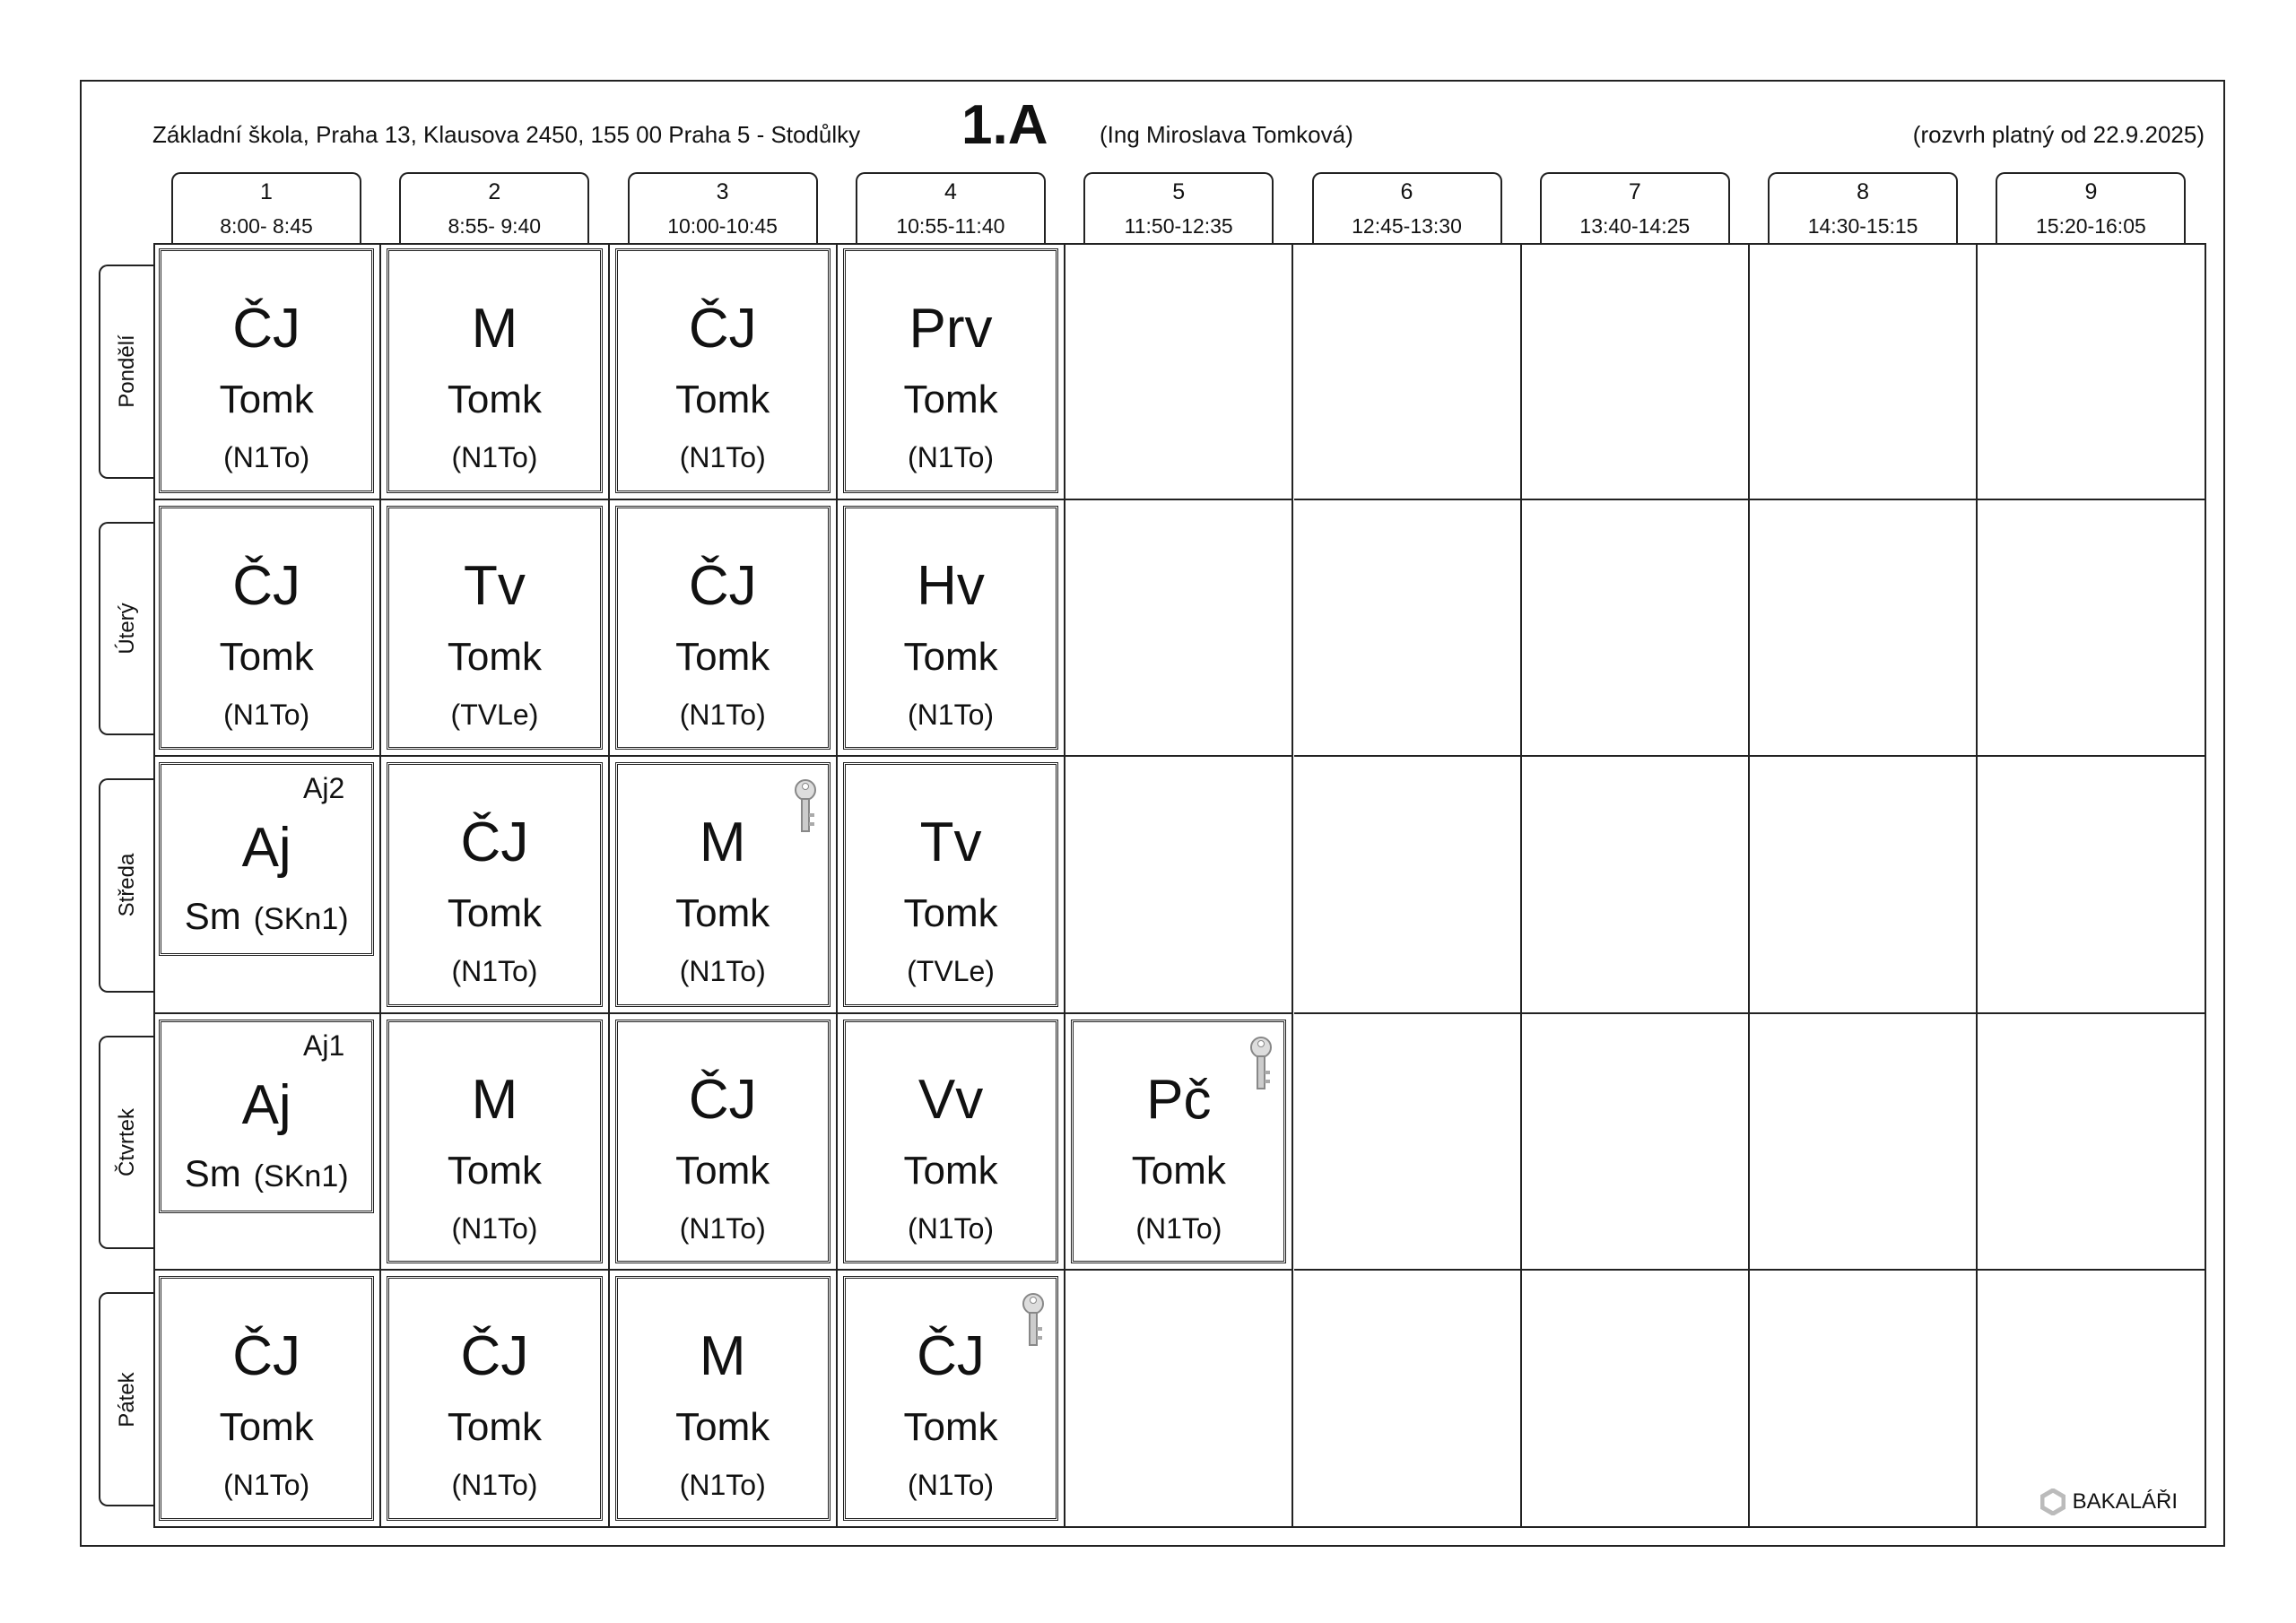  Describe the element at coordinates (2091, 208) in the screenshot. I see `period-header: 9 15:20-16:05` at that location.